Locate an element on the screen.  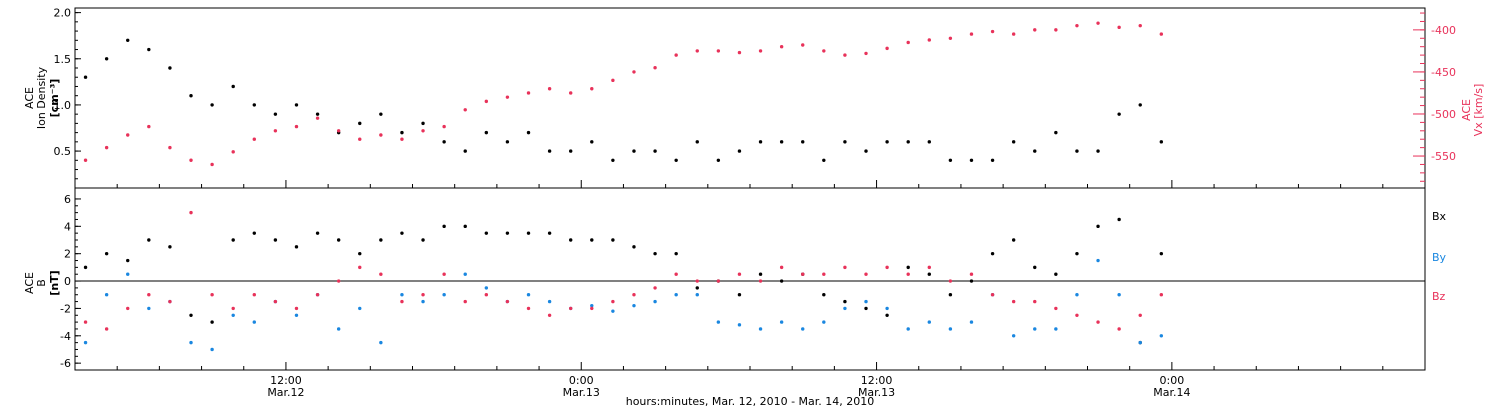
bottom-ylabel-line3: [nT] is located at coordinates (54, 282).